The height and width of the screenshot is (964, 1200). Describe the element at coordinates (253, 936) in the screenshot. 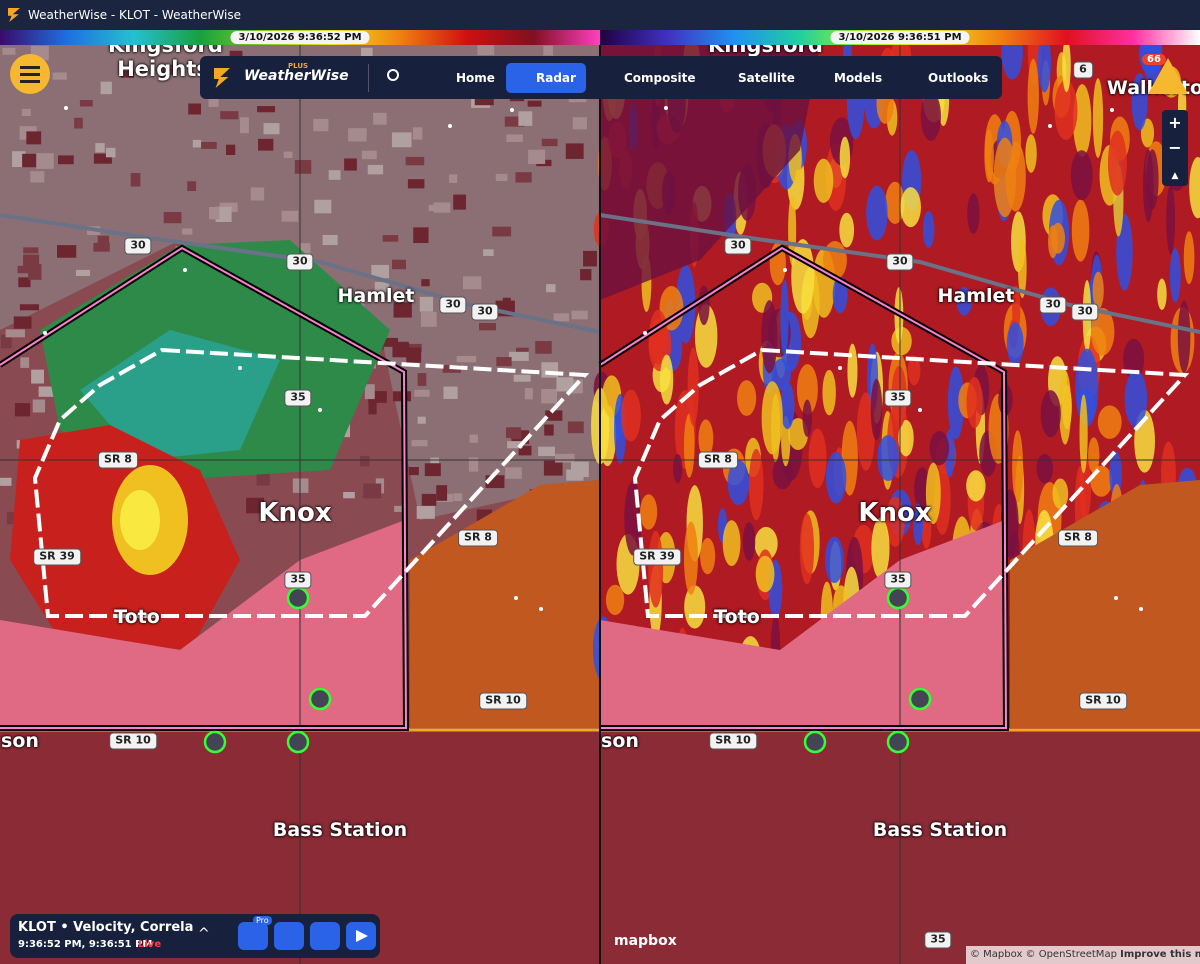

I see `draw-tool` at that location.